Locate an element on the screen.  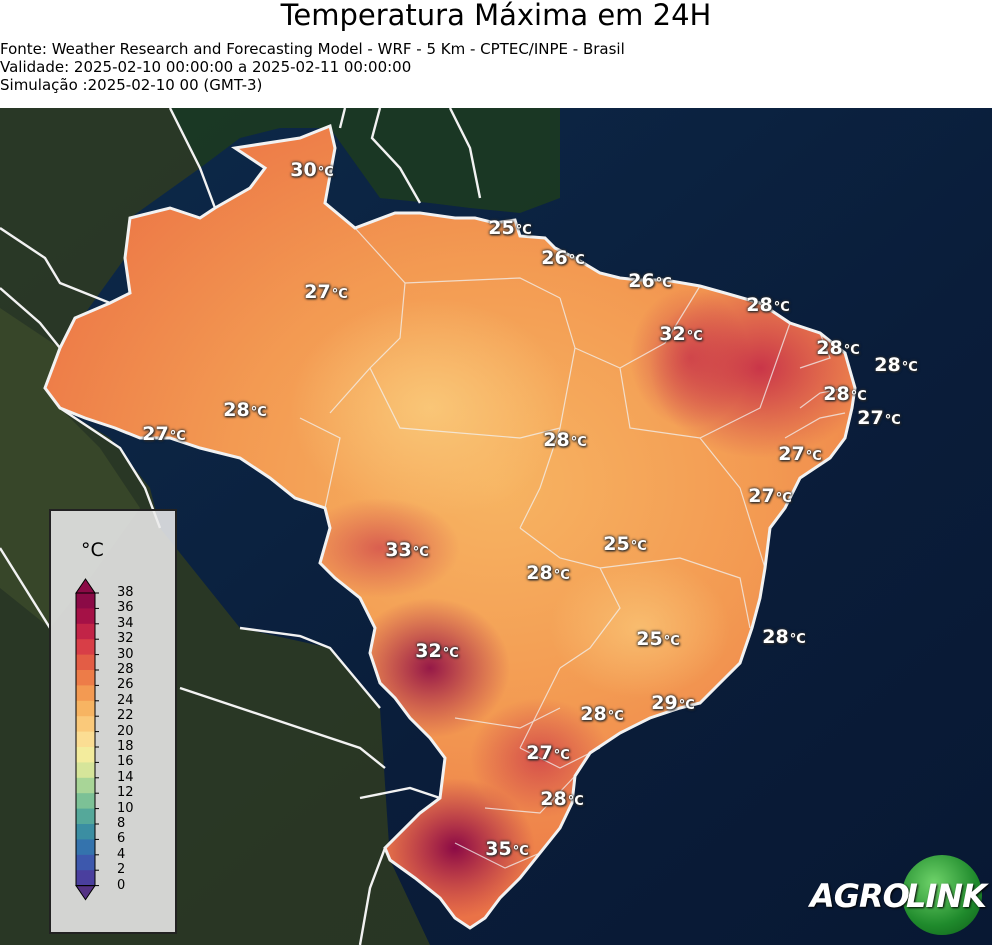
temperature-label: 35°C is located at coordinates (507, 849).